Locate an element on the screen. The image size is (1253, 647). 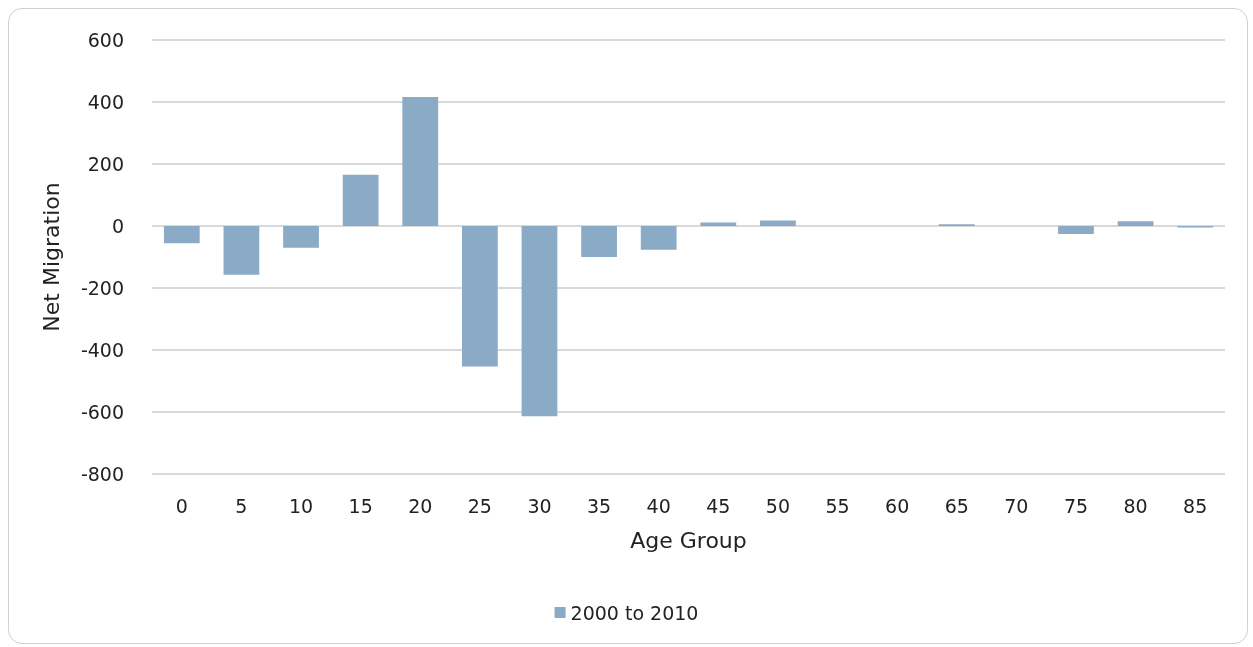
x-tick-label: 40 is located at coordinates (658, 505).